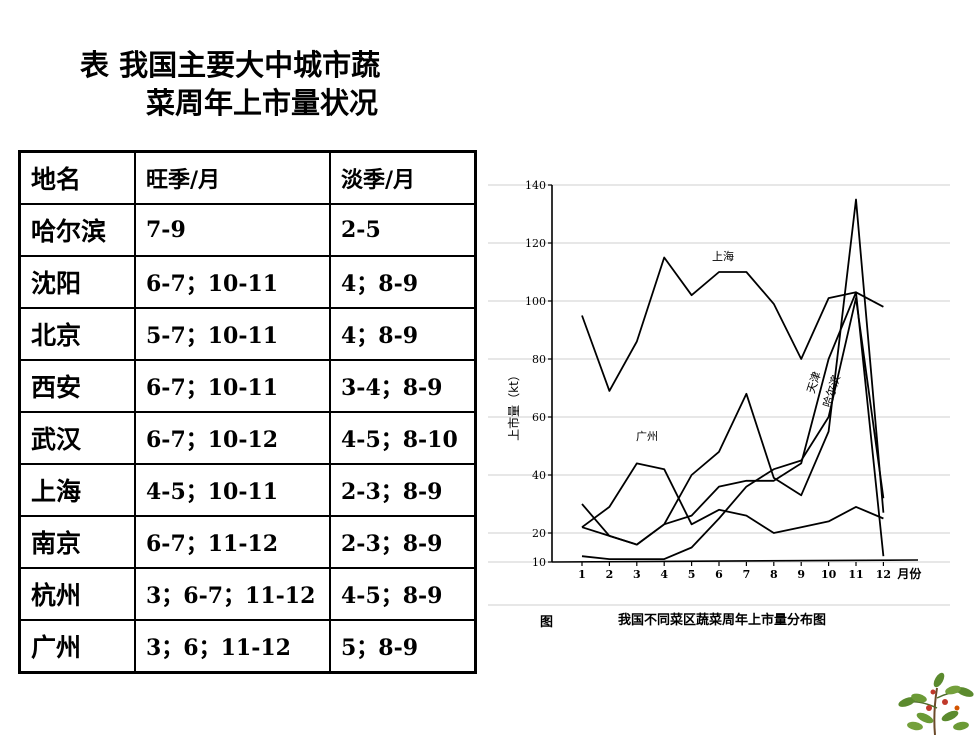  What do you see at coordinates (403, 438) in the screenshot?
I see `cell-off: 4-5；8-10` at bounding box center [403, 438].